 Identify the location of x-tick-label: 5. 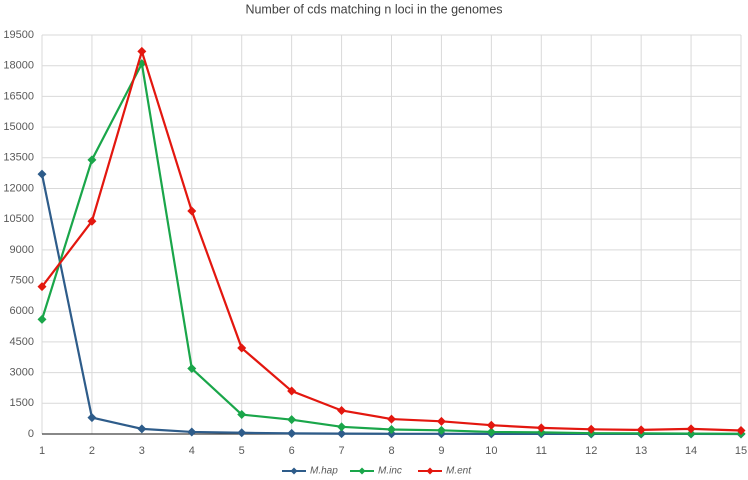
(242, 451).